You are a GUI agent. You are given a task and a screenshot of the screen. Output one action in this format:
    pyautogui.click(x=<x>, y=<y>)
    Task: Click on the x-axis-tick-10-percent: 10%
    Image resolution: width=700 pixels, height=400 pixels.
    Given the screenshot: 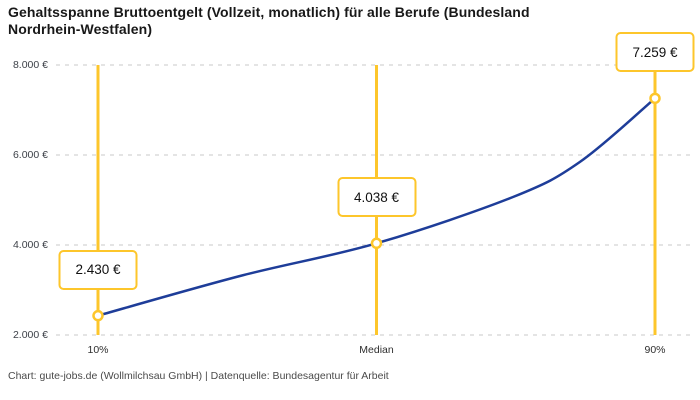 What is the action you would take?
    pyautogui.click(x=98, y=350)
    